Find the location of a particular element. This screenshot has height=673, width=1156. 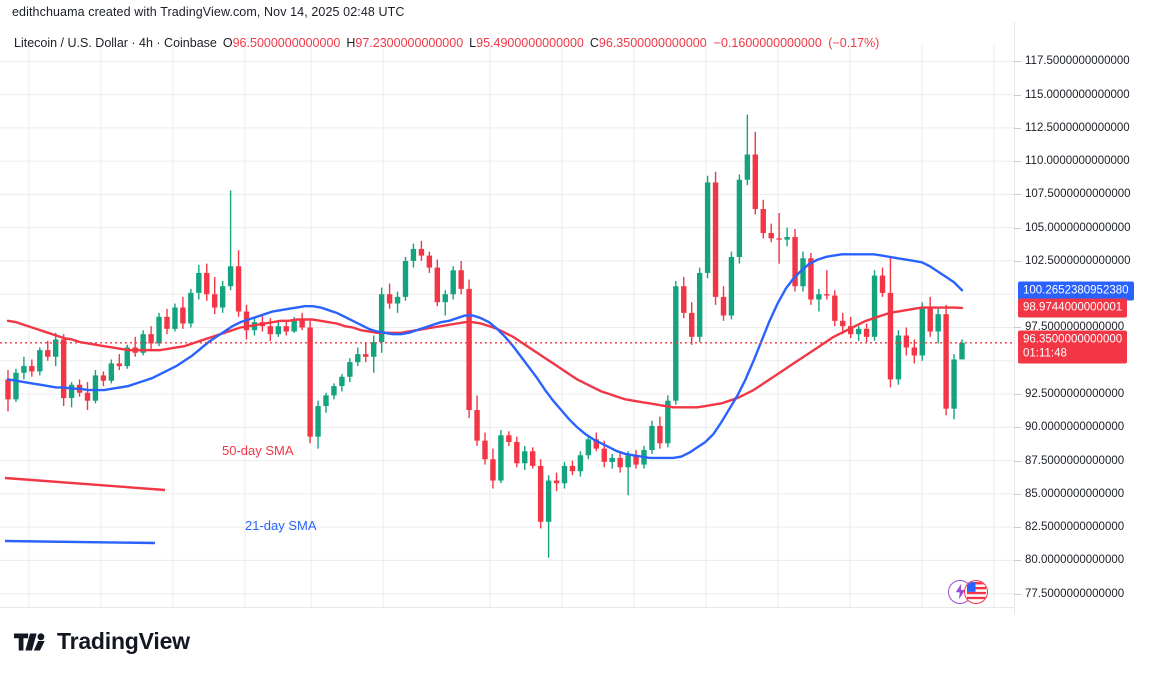

legend-symbol: Litecoin / U.S. Dollar · 4h · Coinbase is located at coordinates (115, 43).